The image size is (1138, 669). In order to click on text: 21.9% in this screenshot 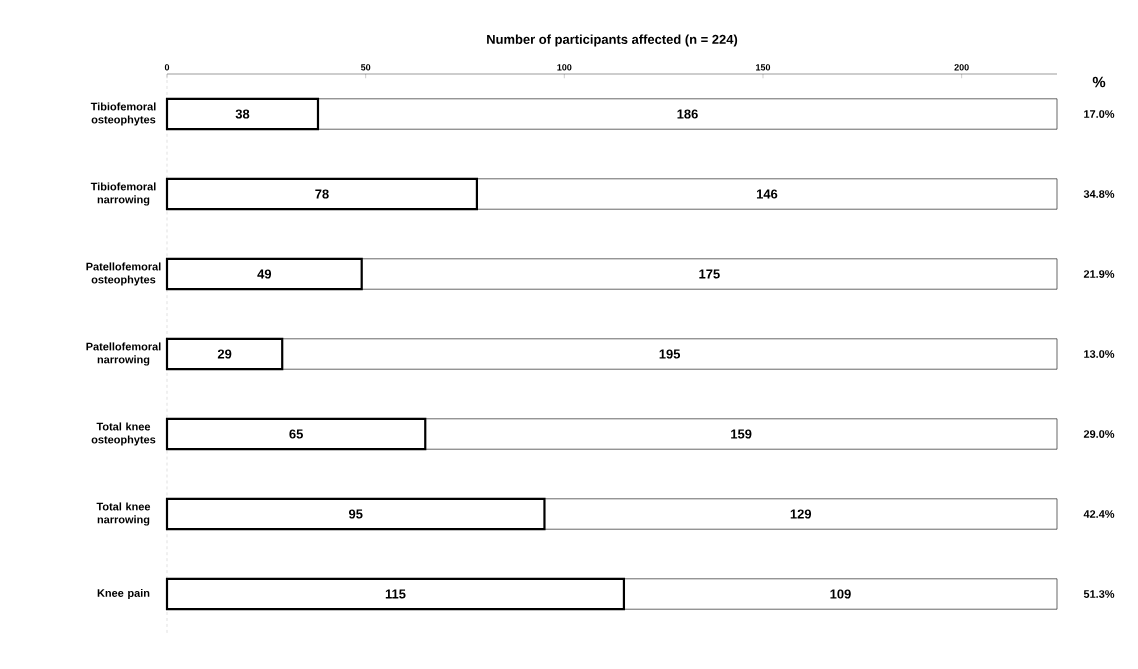, I will do `click(1099, 274)`.